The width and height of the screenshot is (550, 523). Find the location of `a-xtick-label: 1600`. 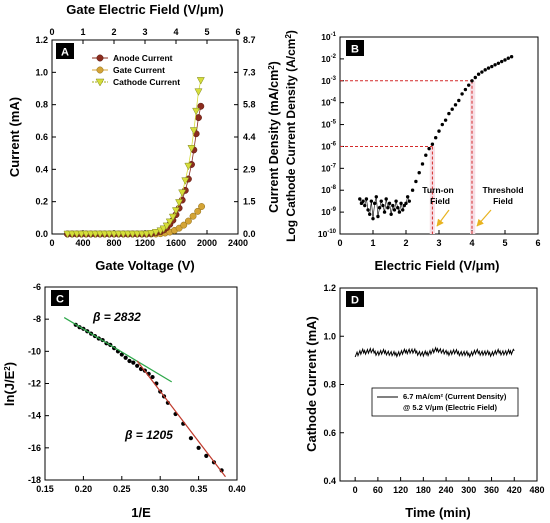

a-xtick-label: 1600 is located at coordinates (176, 243).